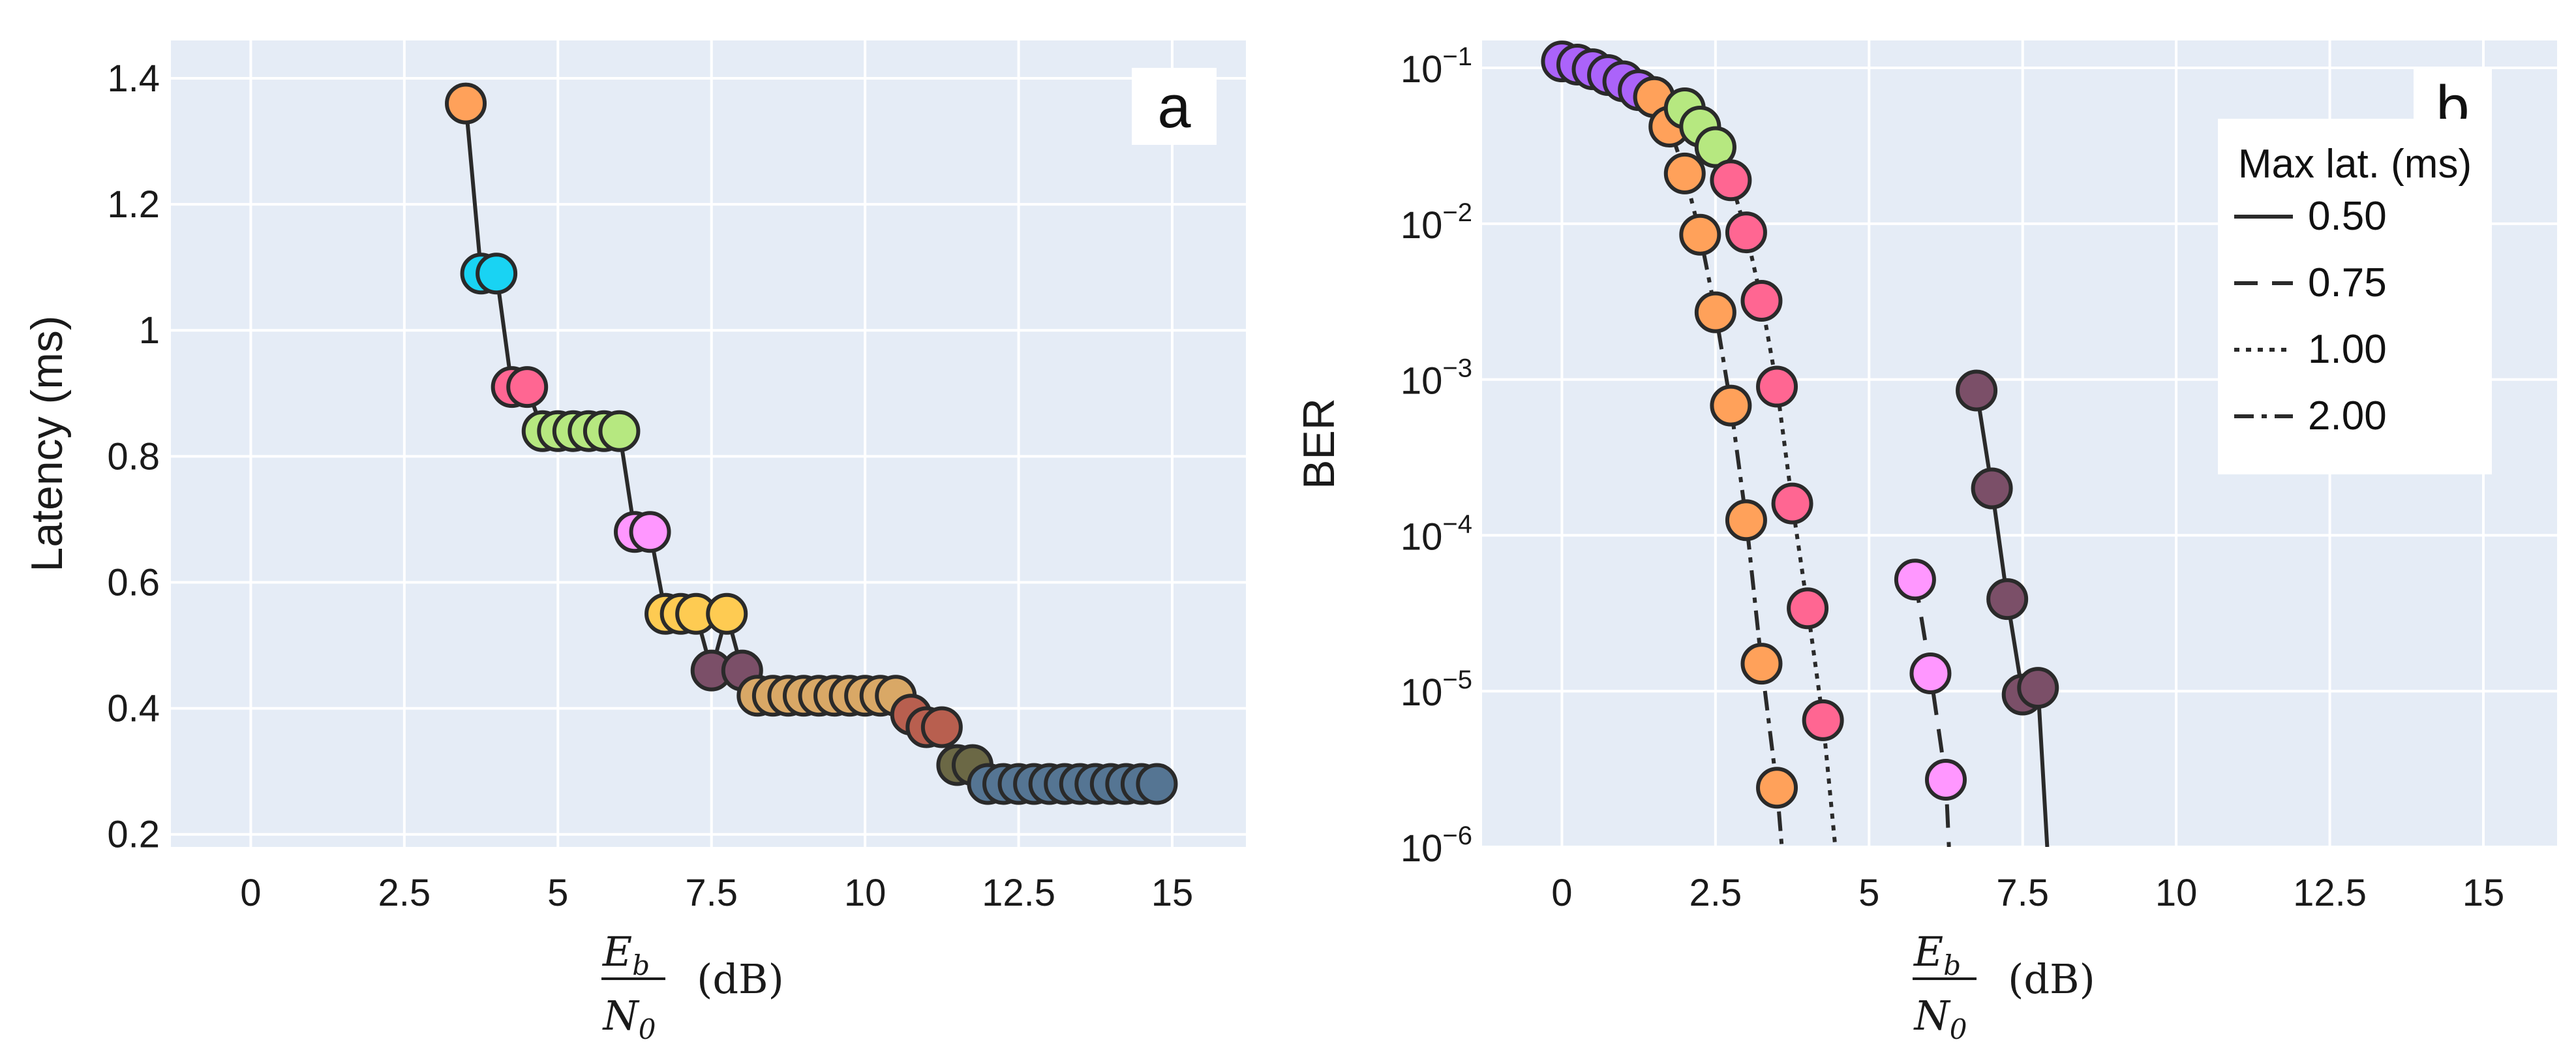 The image size is (2576, 1059). I want to click on legend-label: 2.00, so click(2348, 416).